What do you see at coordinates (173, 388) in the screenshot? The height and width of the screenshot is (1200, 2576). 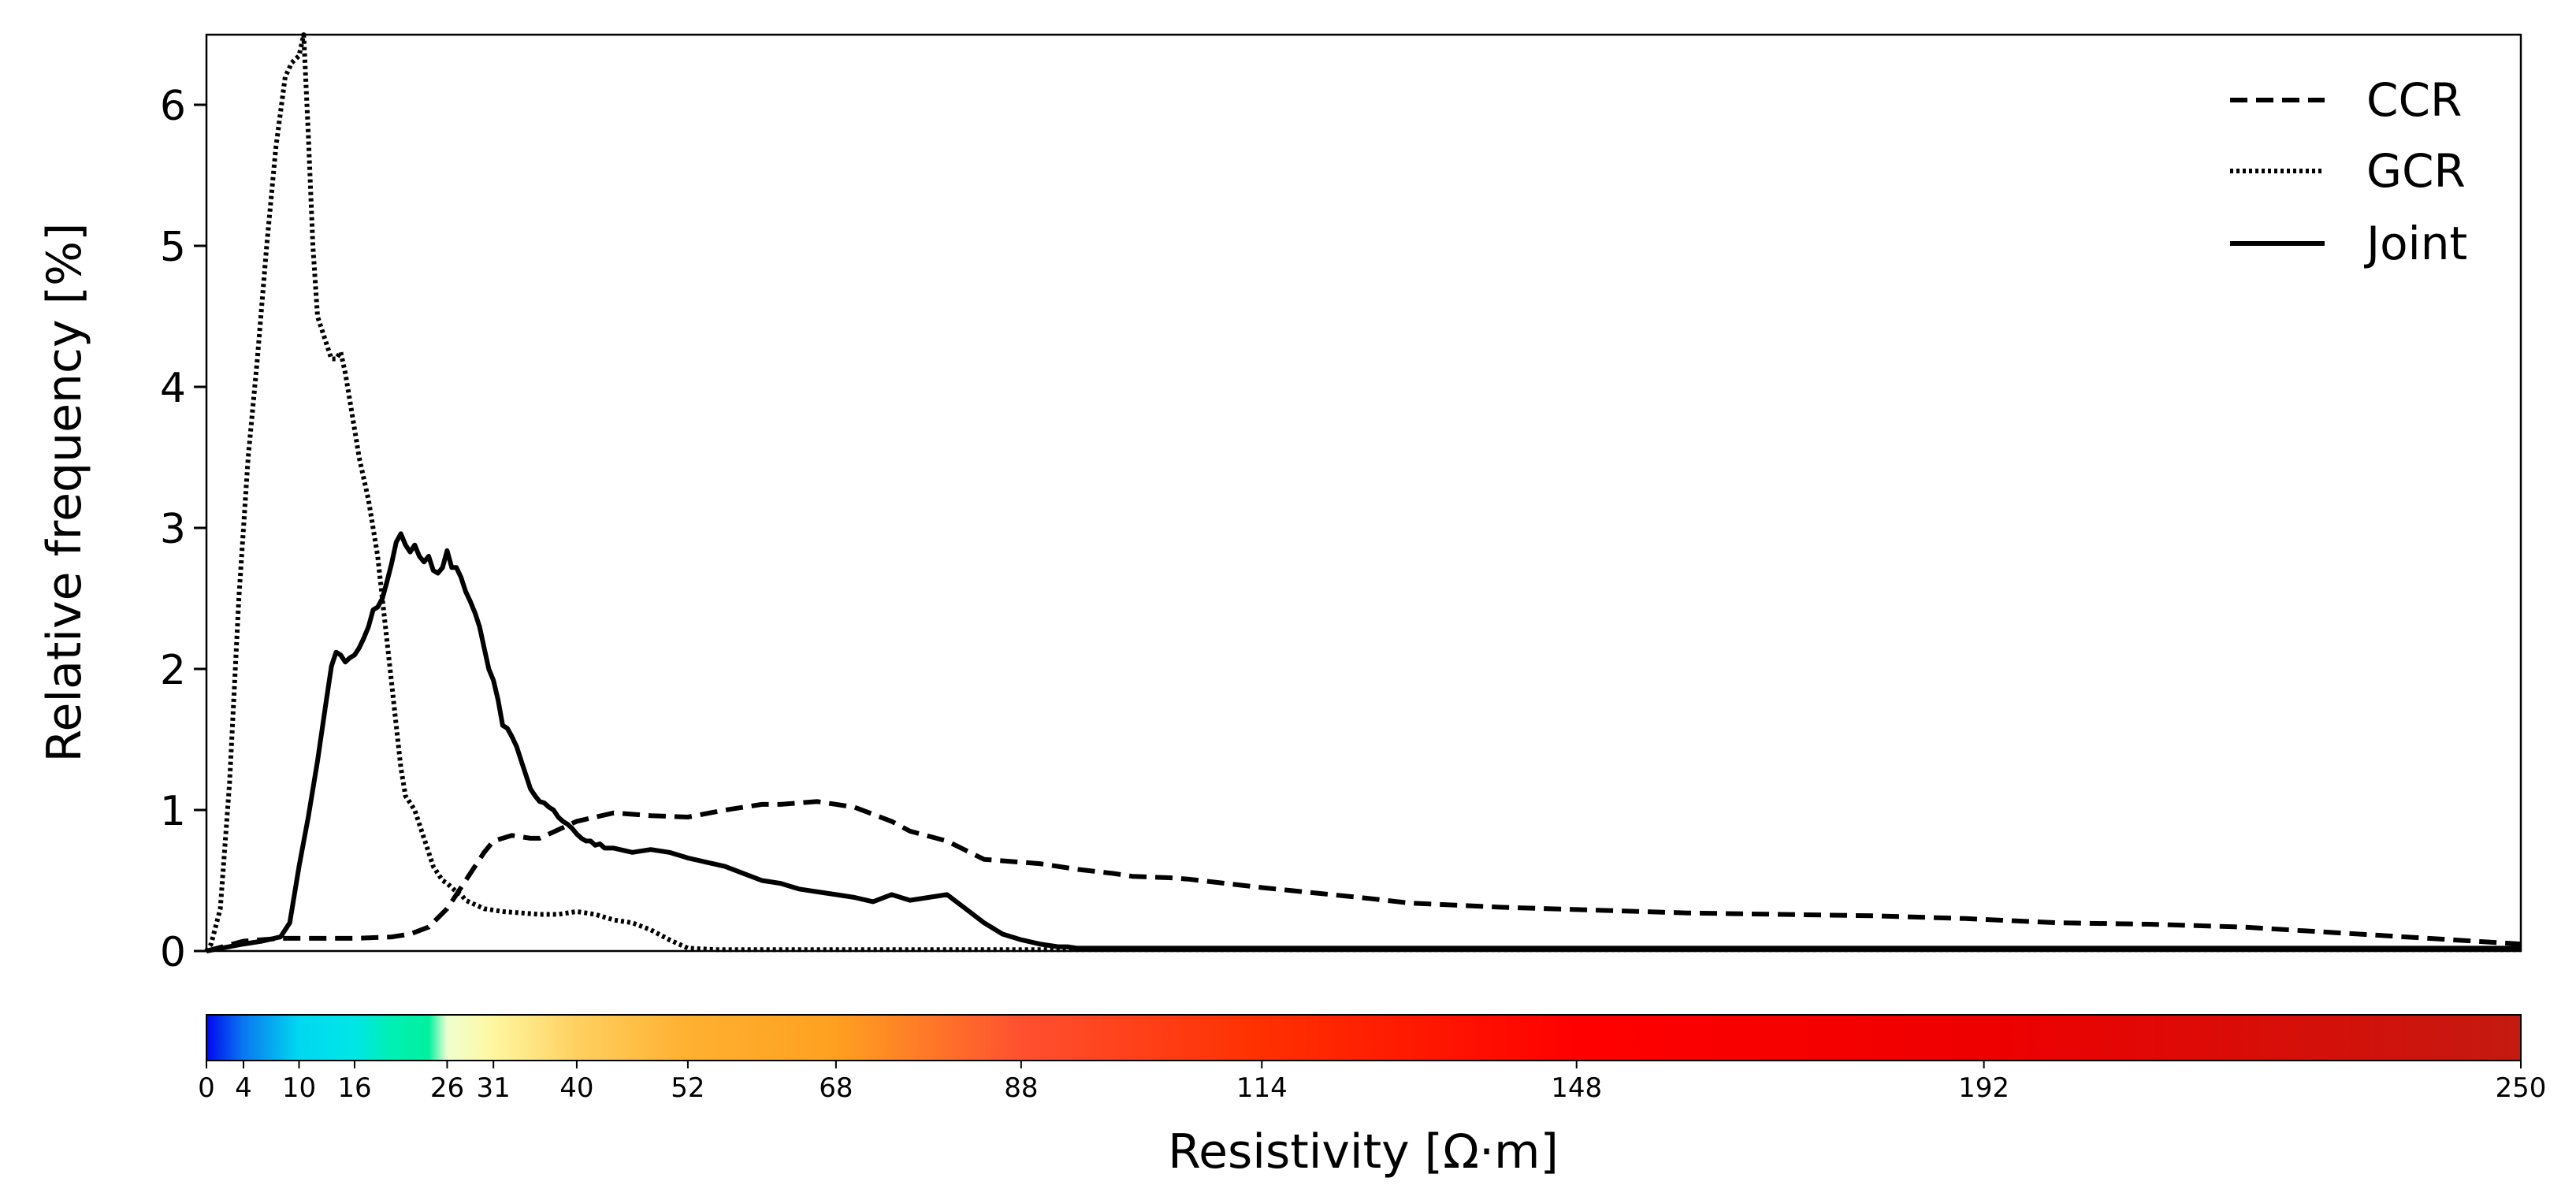 I see `y-tick-label-4: 4` at bounding box center [173, 388].